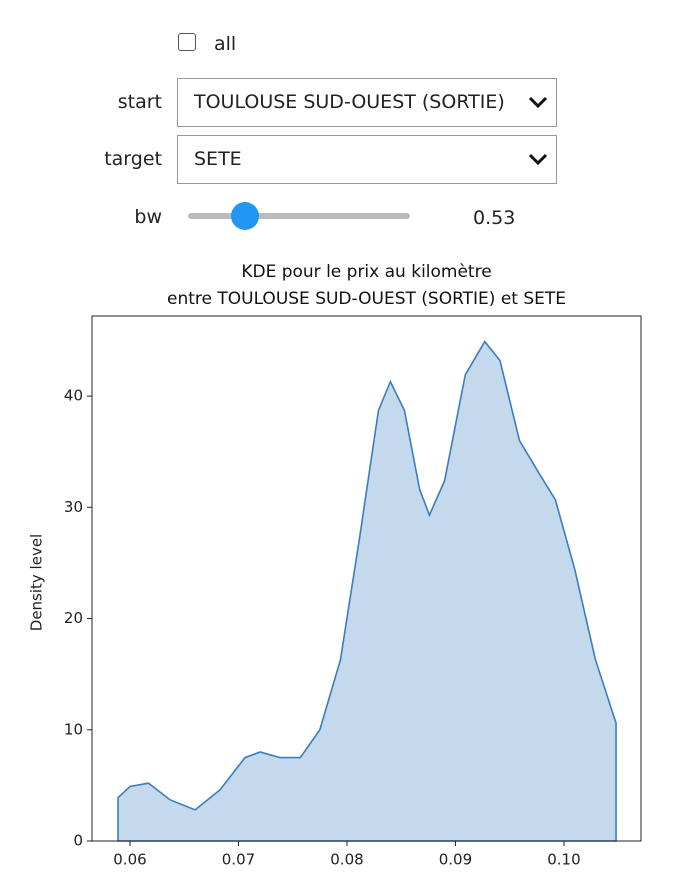 This screenshot has width=691, height=885. I want to click on bw-label: bw, so click(148, 217).